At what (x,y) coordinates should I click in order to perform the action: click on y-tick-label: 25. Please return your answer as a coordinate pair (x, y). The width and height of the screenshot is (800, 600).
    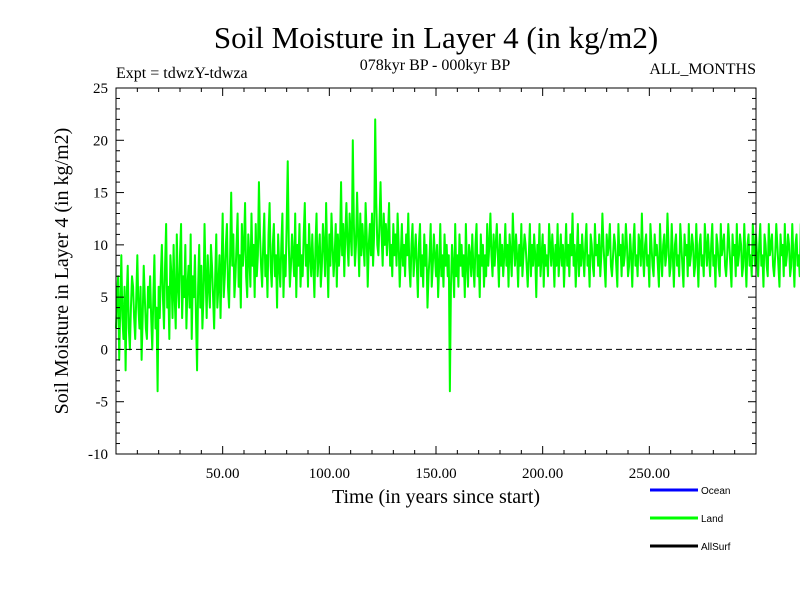
    Looking at the image, I should click on (100, 89).